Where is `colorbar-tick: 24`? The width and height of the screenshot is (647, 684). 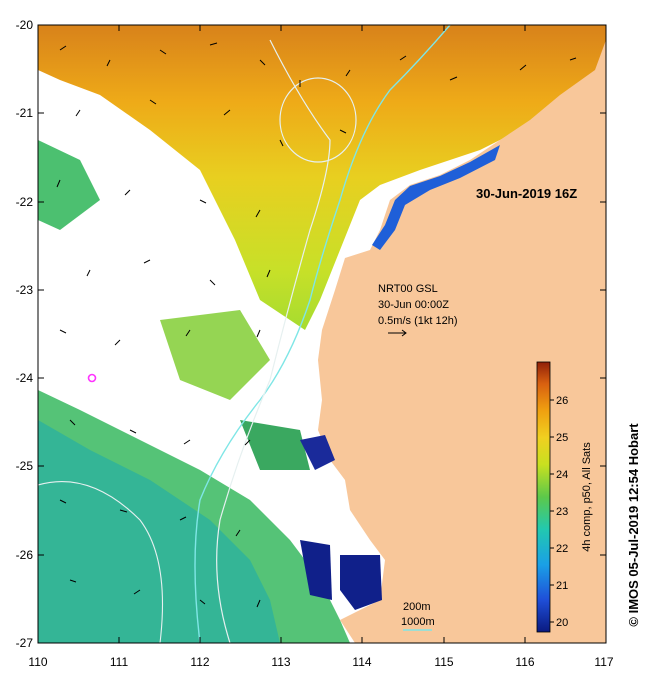 colorbar-tick: 24 is located at coordinates (562, 475).